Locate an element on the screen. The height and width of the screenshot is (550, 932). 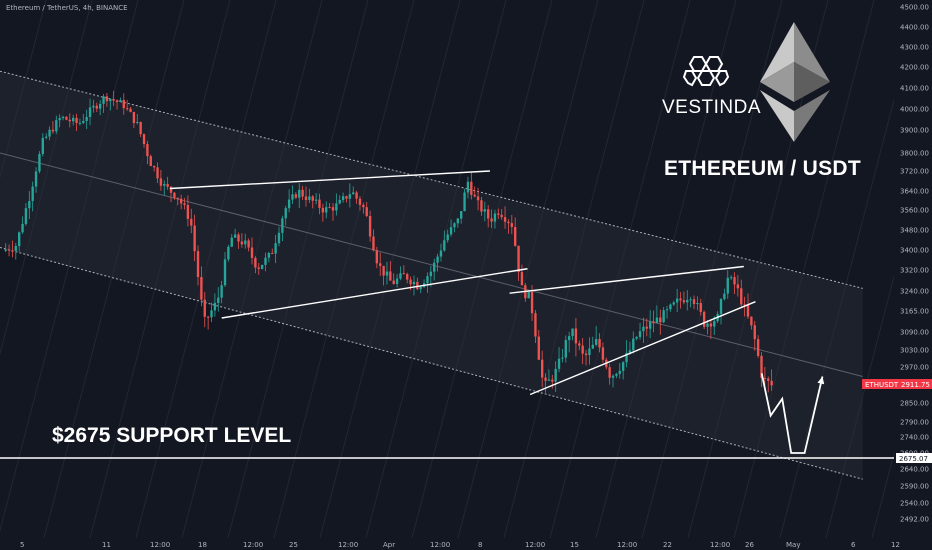
price-tick-label: 2640.00 is located at coordinates (914, 470).